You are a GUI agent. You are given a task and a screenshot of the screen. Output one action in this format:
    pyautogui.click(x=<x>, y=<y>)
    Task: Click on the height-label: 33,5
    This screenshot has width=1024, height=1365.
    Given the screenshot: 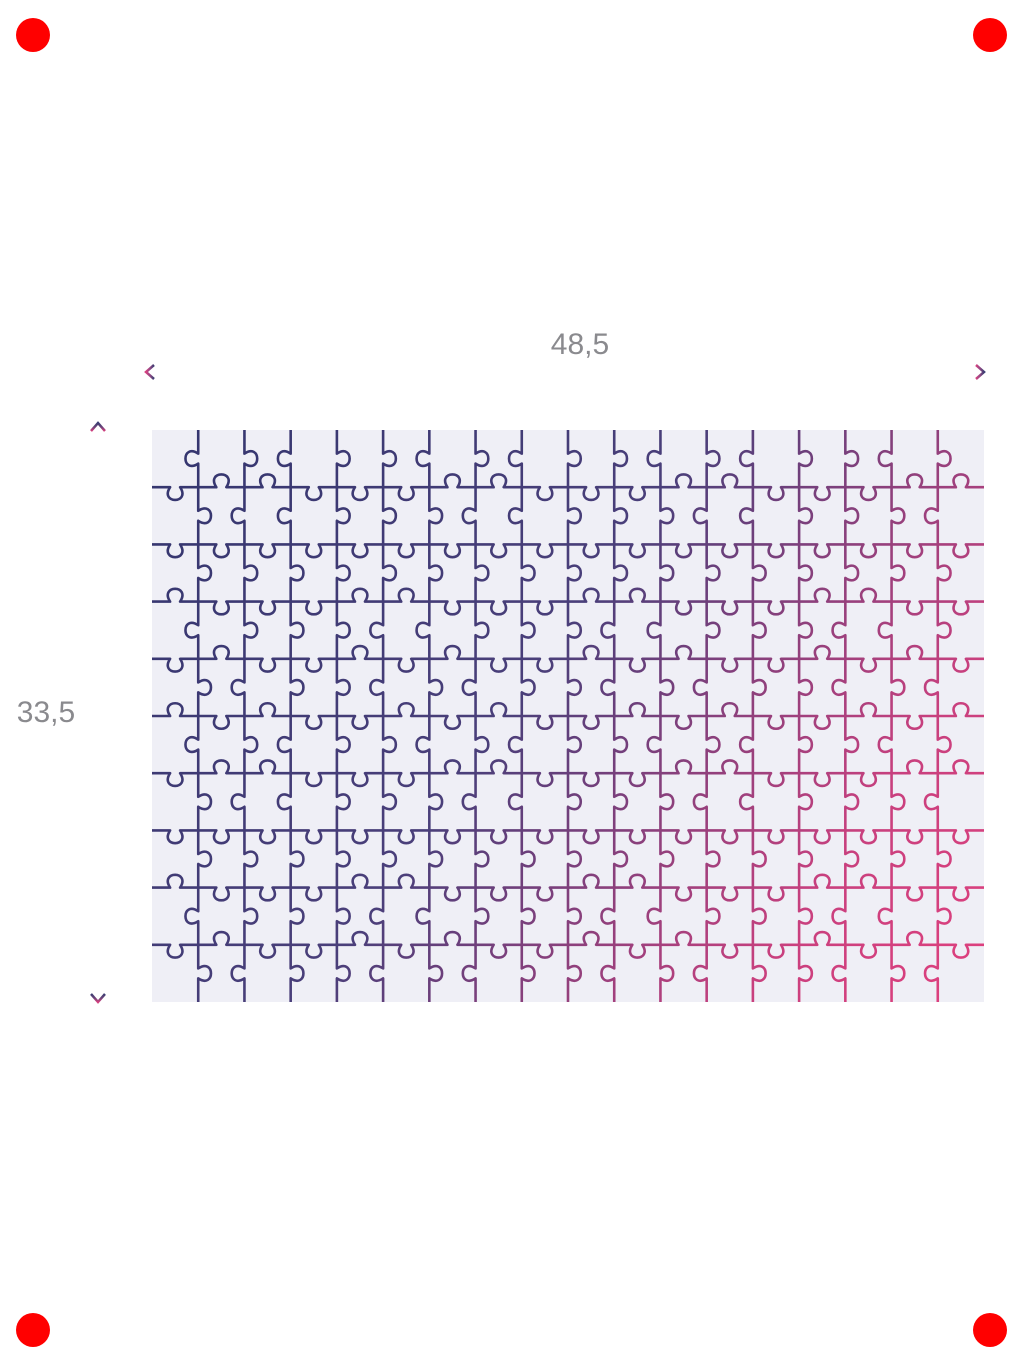 What is the action you would take?
    pyautogui.click(x=46, y=712)
    